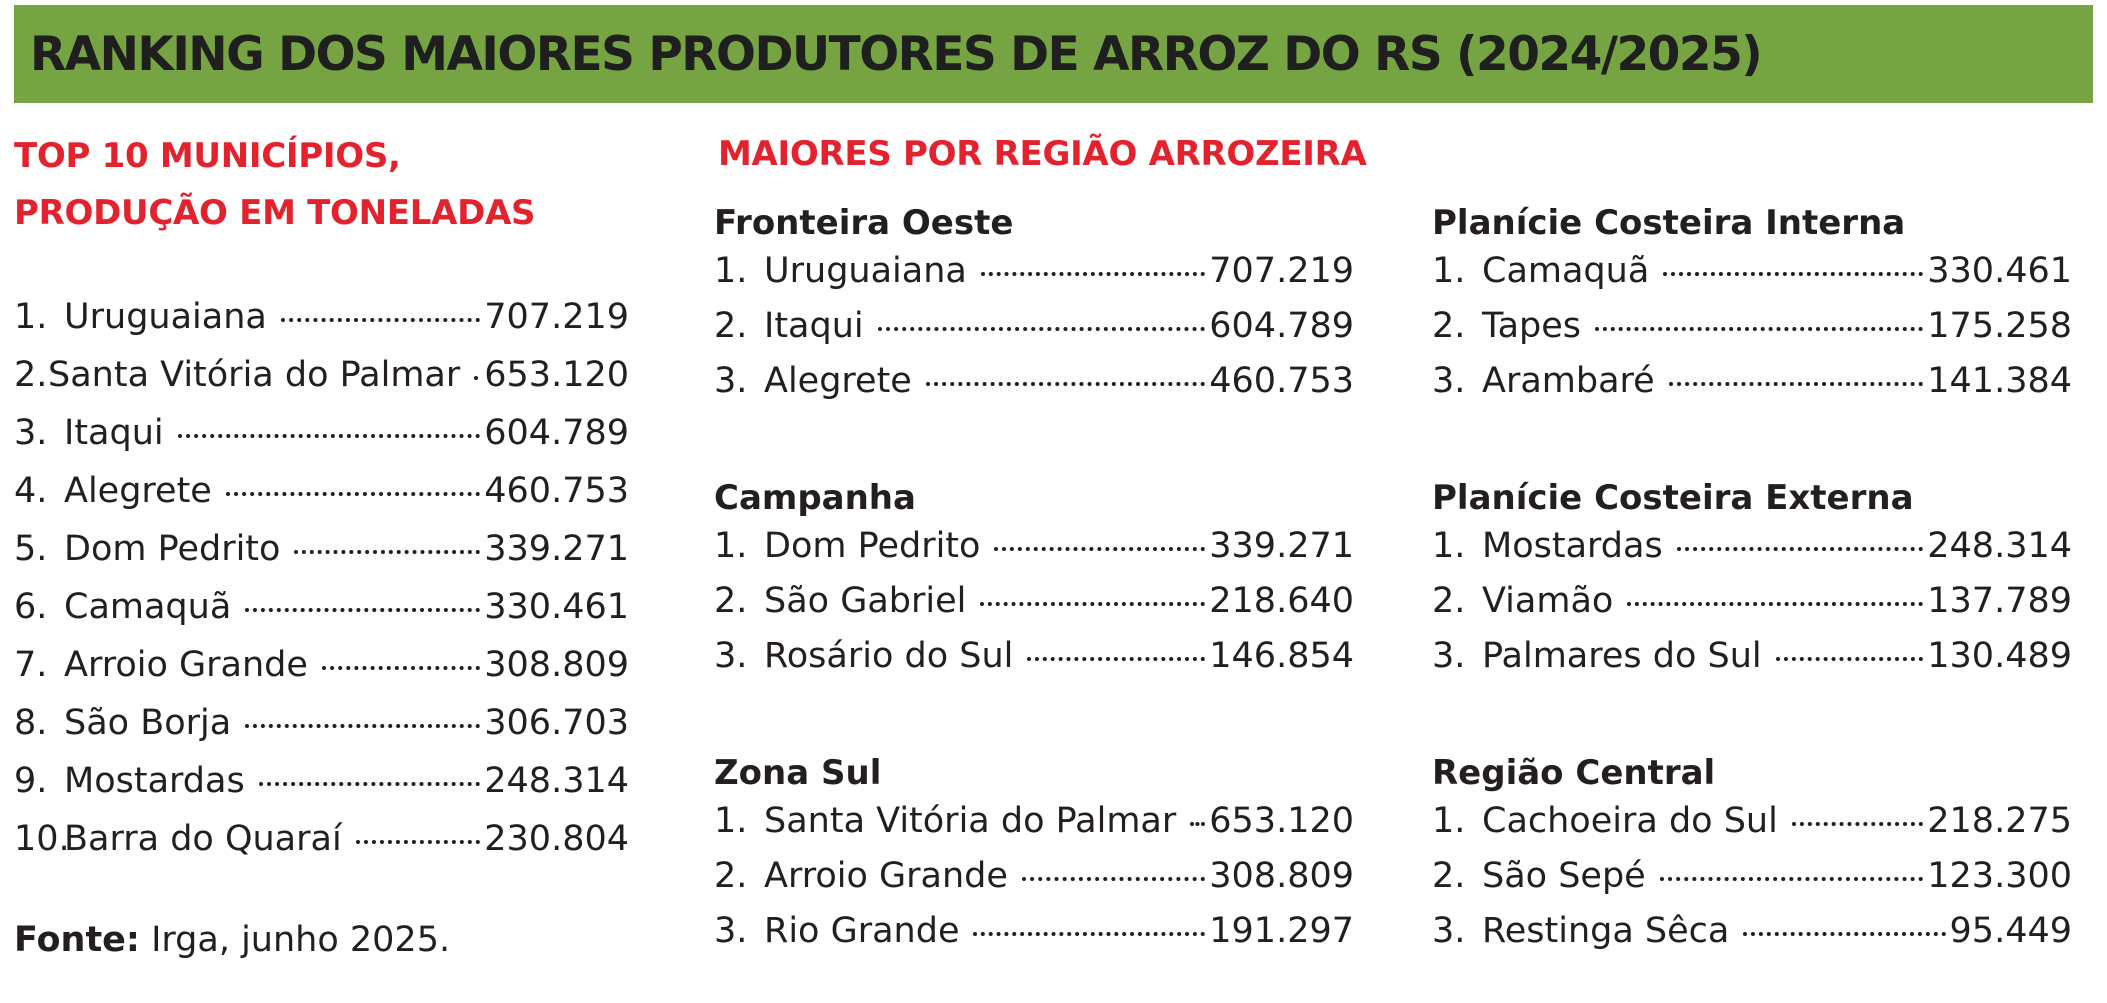 The image size is (2107, 1003). I want to click on municipality-name: Itaqui, so click(814, 326).